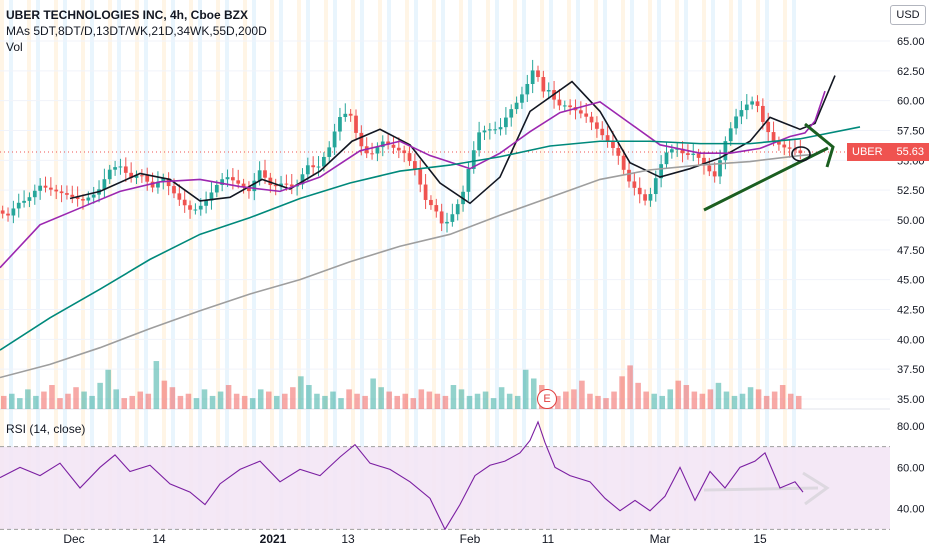  Describe the element at coordinates (867, 152) in the screenshot. I see `last-price-symbol: UBER` at that location.